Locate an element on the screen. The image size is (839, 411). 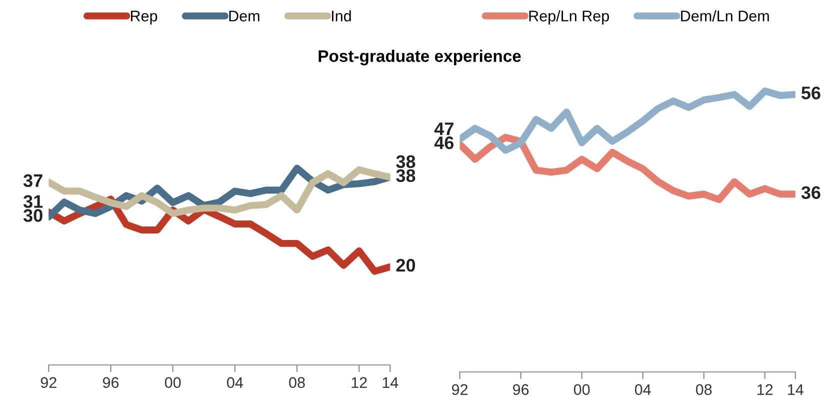
data-label: 31 is located at coordinates (33, 201).